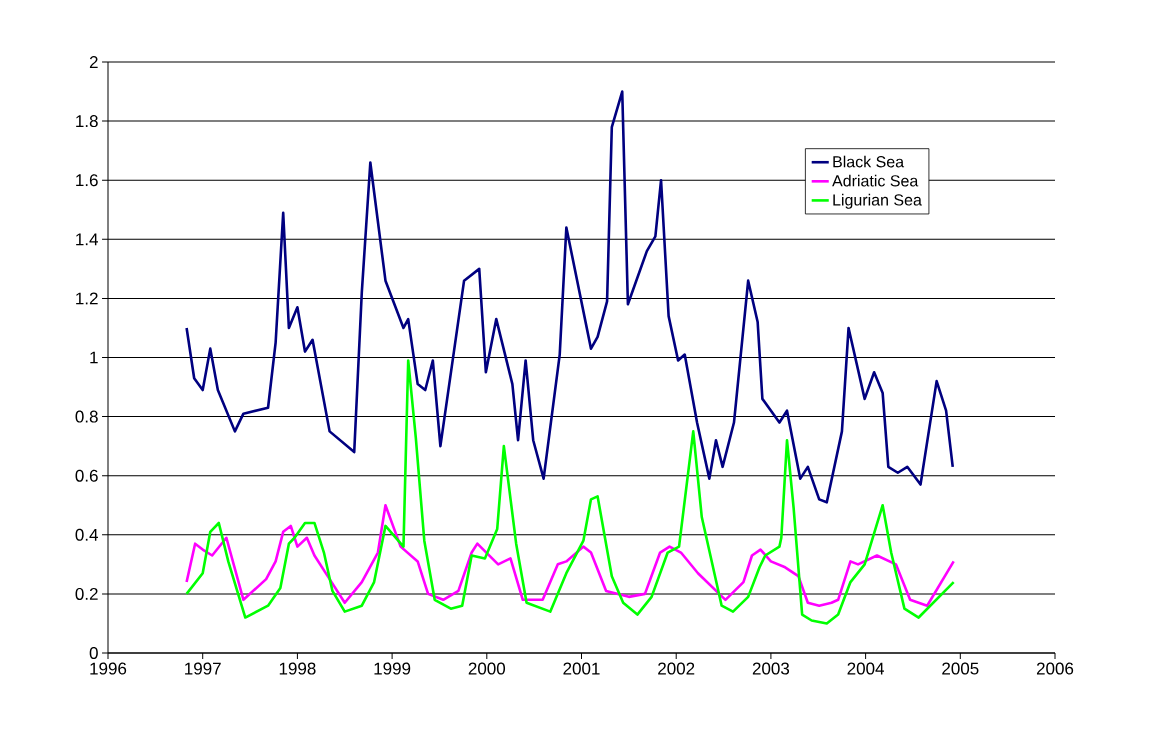 The height and width of the screenshot is (740, 1149). I want to click on y-tick-label: 1, so click(94, 357).